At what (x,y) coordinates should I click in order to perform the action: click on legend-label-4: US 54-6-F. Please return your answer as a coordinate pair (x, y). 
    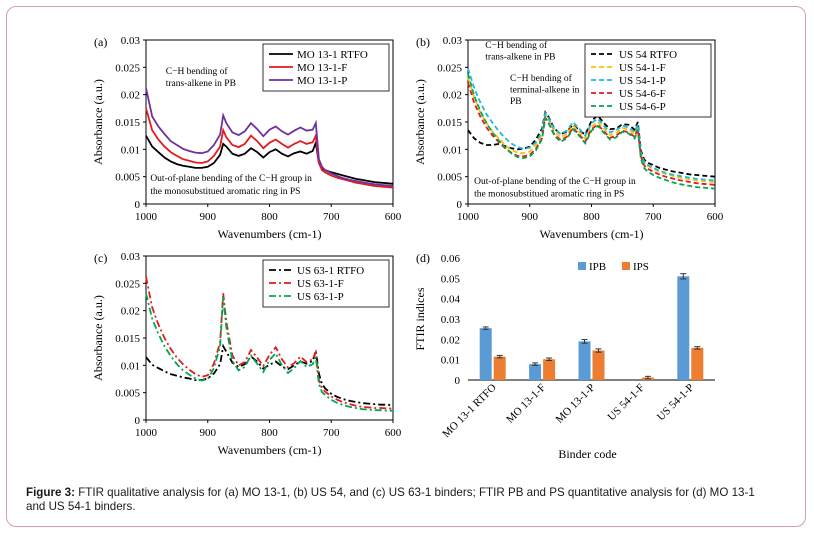
    Looking at the image, I should click on (642, 94).